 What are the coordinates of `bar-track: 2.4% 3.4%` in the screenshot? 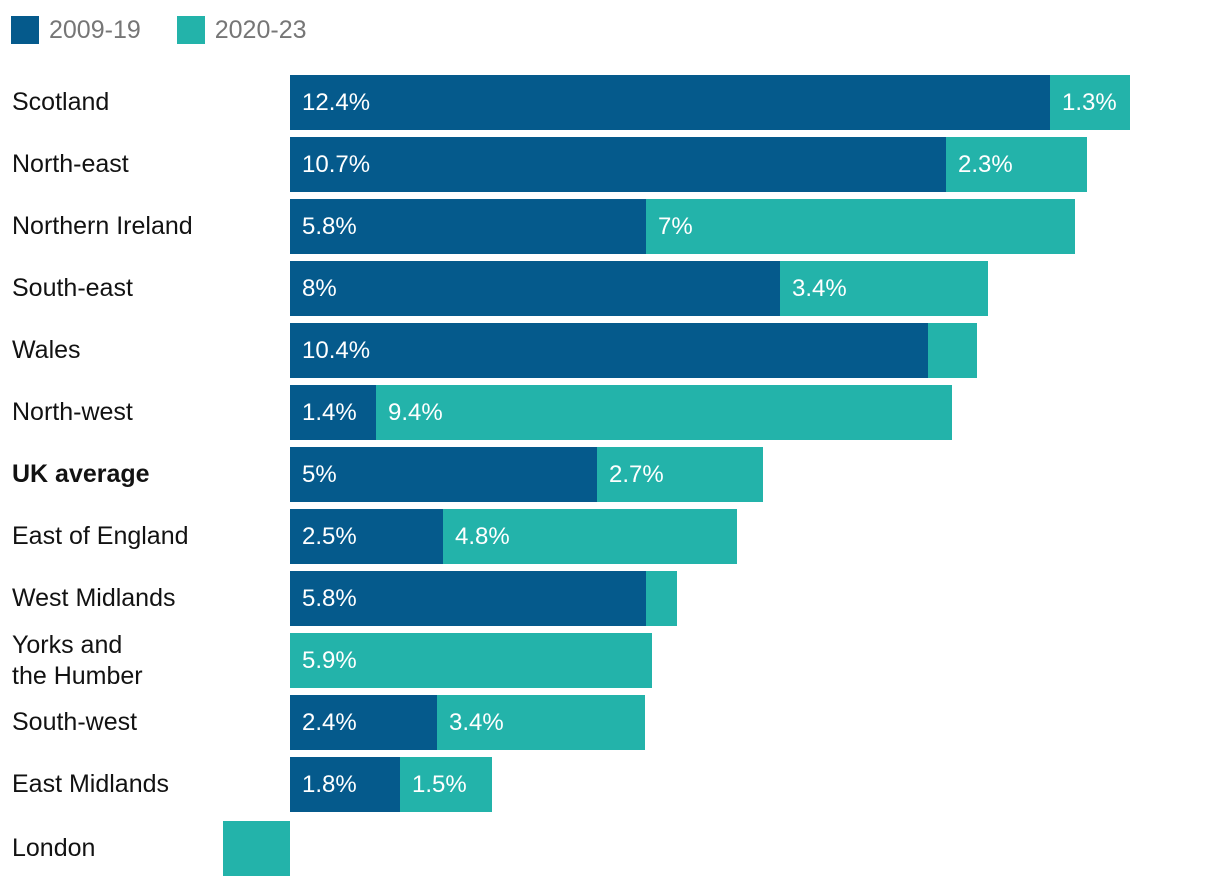 It's located at (755, 722).